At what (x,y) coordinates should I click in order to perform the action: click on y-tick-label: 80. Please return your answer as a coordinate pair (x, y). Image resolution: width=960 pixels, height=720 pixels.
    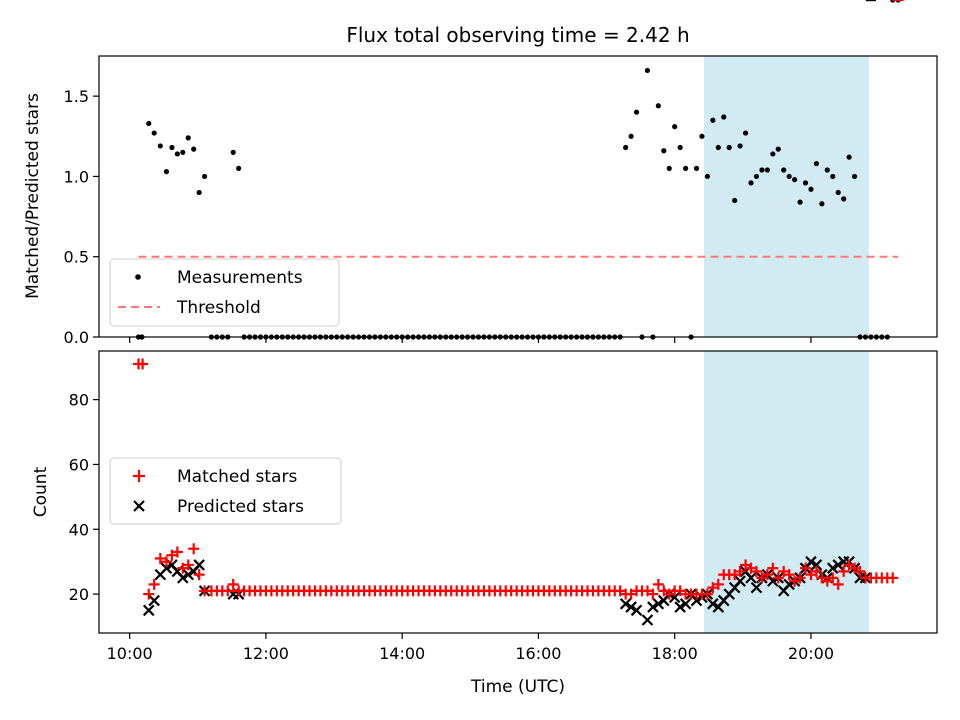
    Looking at the image, I should click on (79, 400).